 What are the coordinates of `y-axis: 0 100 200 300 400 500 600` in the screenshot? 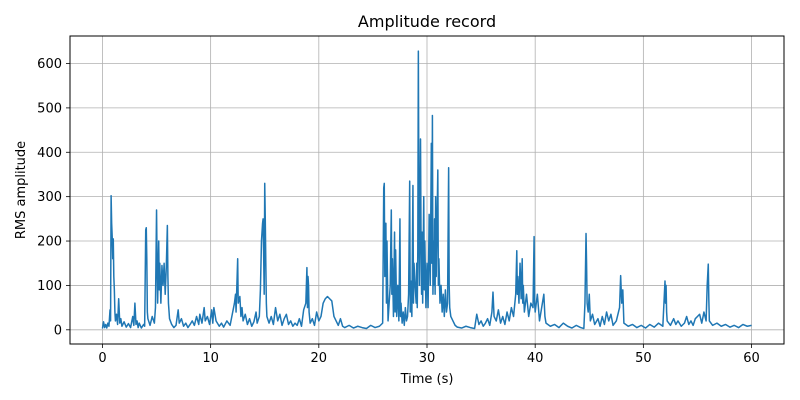 It's located at (53, 197).